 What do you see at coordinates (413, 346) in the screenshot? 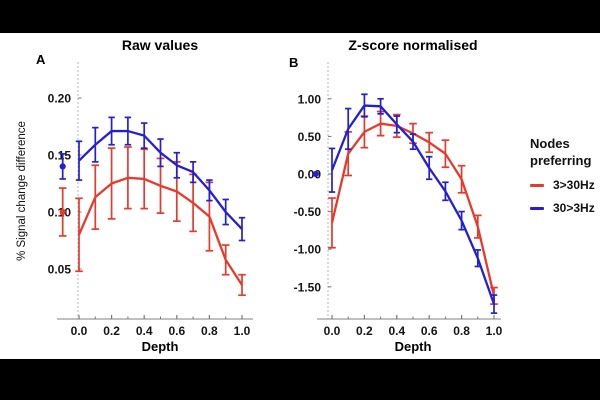
I see `panel-b-x-axis-label: Depth` at bounding box center [413, 346].